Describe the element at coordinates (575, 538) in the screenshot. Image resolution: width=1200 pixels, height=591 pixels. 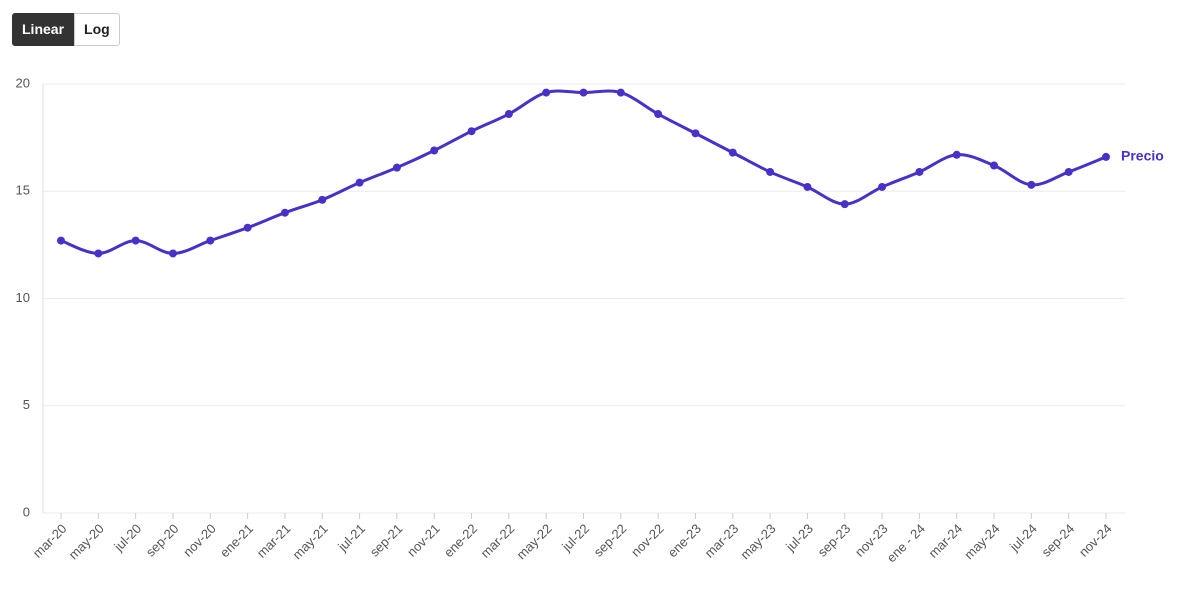
I see `x-tick-label: jul-22` at that location.